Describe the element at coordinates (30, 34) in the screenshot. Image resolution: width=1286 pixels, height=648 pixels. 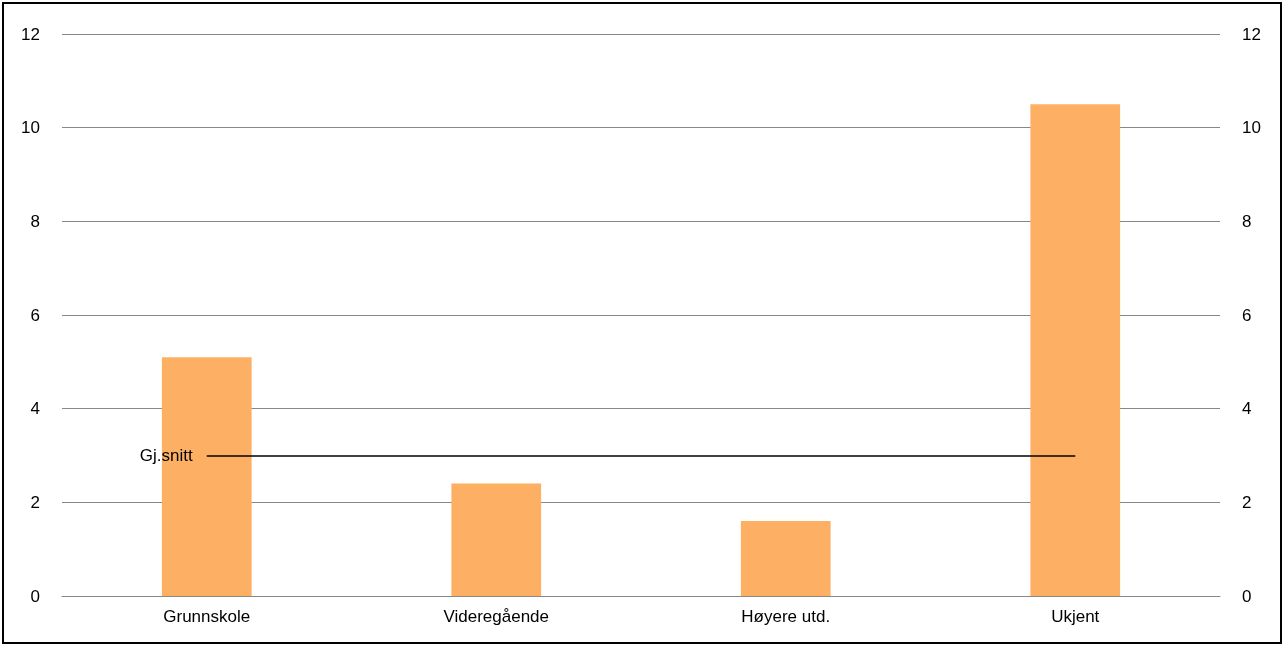
I see `y-tick-label: 12` at that location.